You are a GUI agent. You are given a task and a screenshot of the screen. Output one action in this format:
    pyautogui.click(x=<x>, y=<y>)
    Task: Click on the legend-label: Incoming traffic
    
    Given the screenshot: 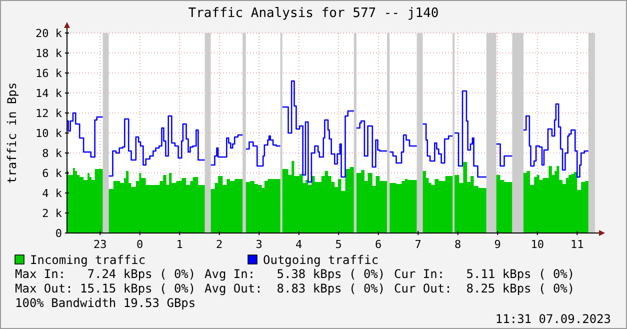 What is the action you would take?
    pyautogui.click(x=88, y=260)
    